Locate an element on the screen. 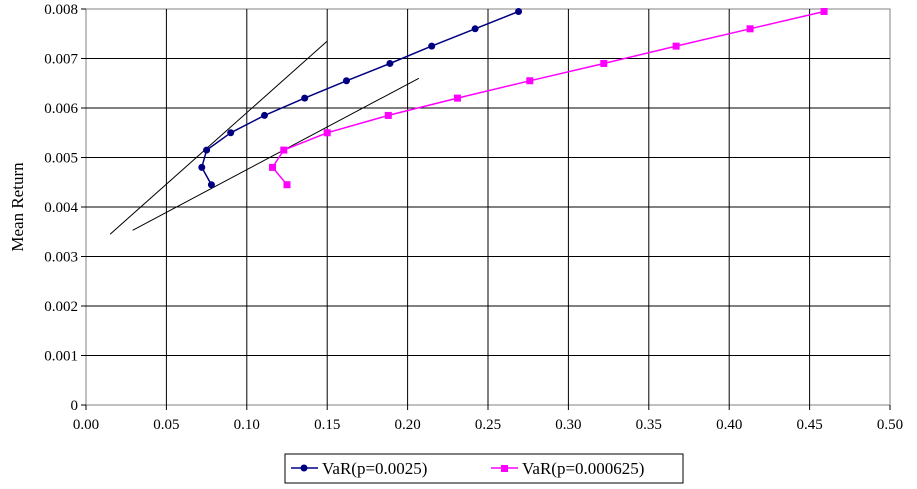 The image size is (917, 489). y-axis-title: Mean Return is located at coordinates (17, 207).